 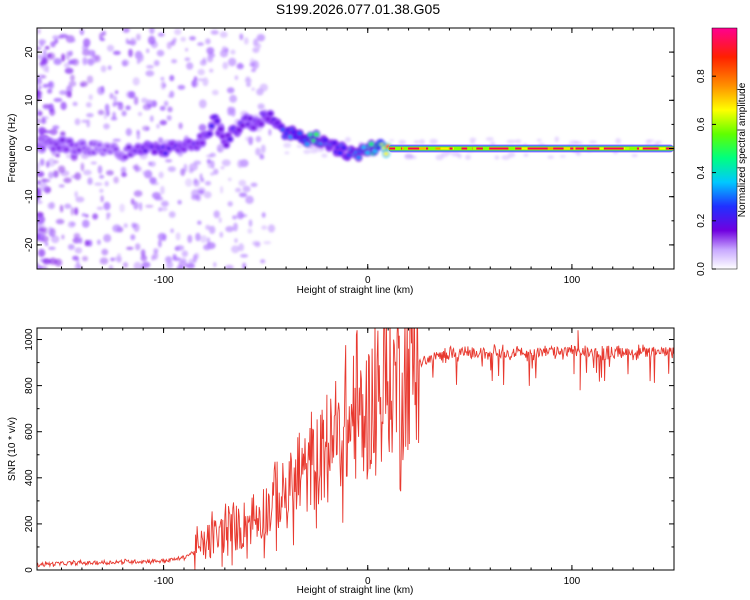 I want to click on x-tick-label: 100, so click(x=572, y=581).